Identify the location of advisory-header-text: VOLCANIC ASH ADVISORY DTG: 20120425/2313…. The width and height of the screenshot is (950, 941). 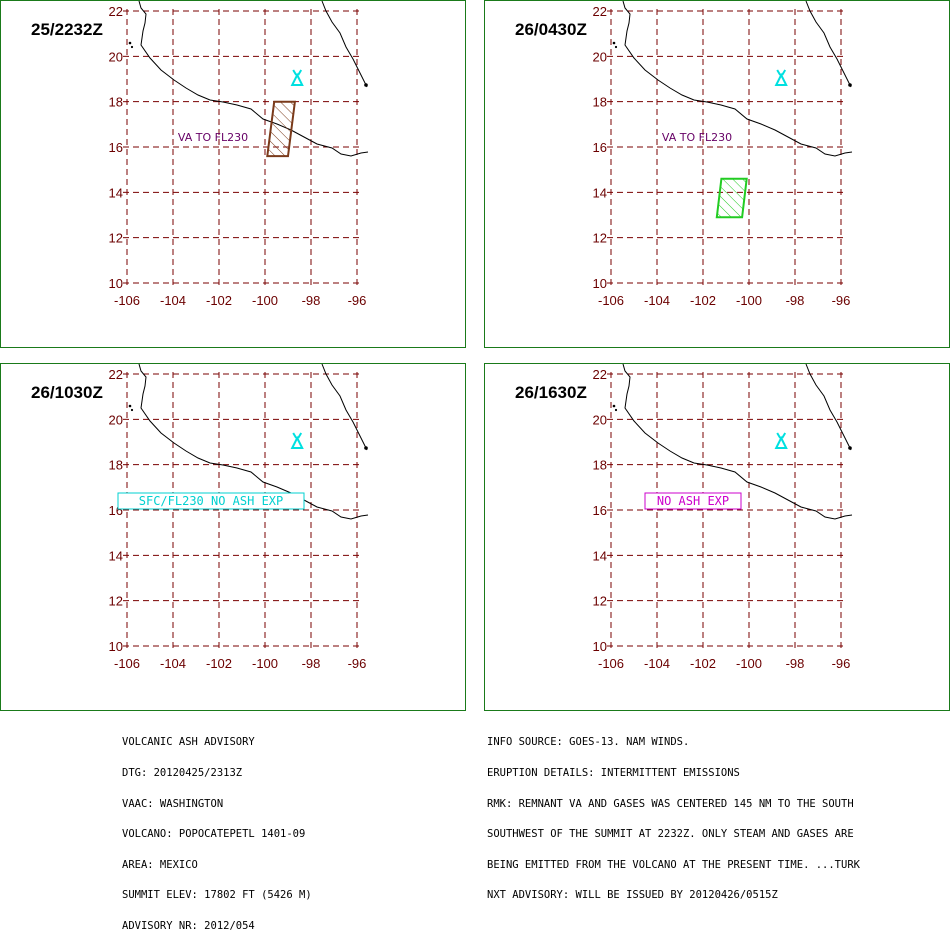
(217, 829).